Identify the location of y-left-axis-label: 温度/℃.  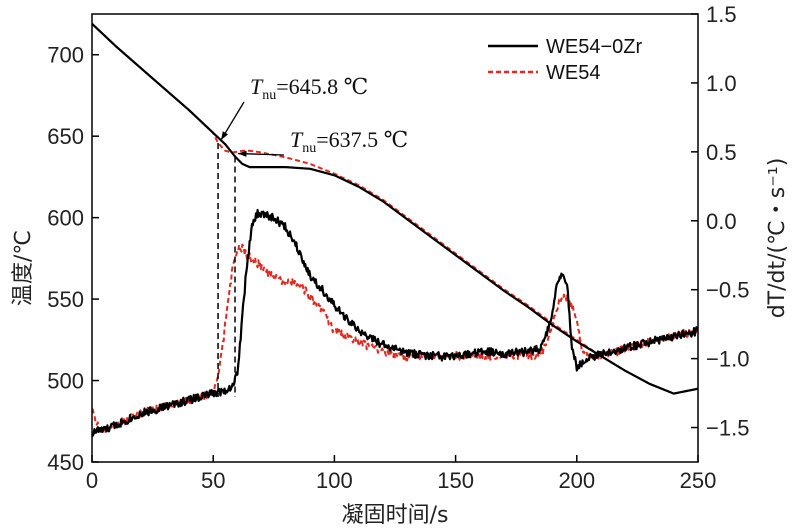
(23, 268).